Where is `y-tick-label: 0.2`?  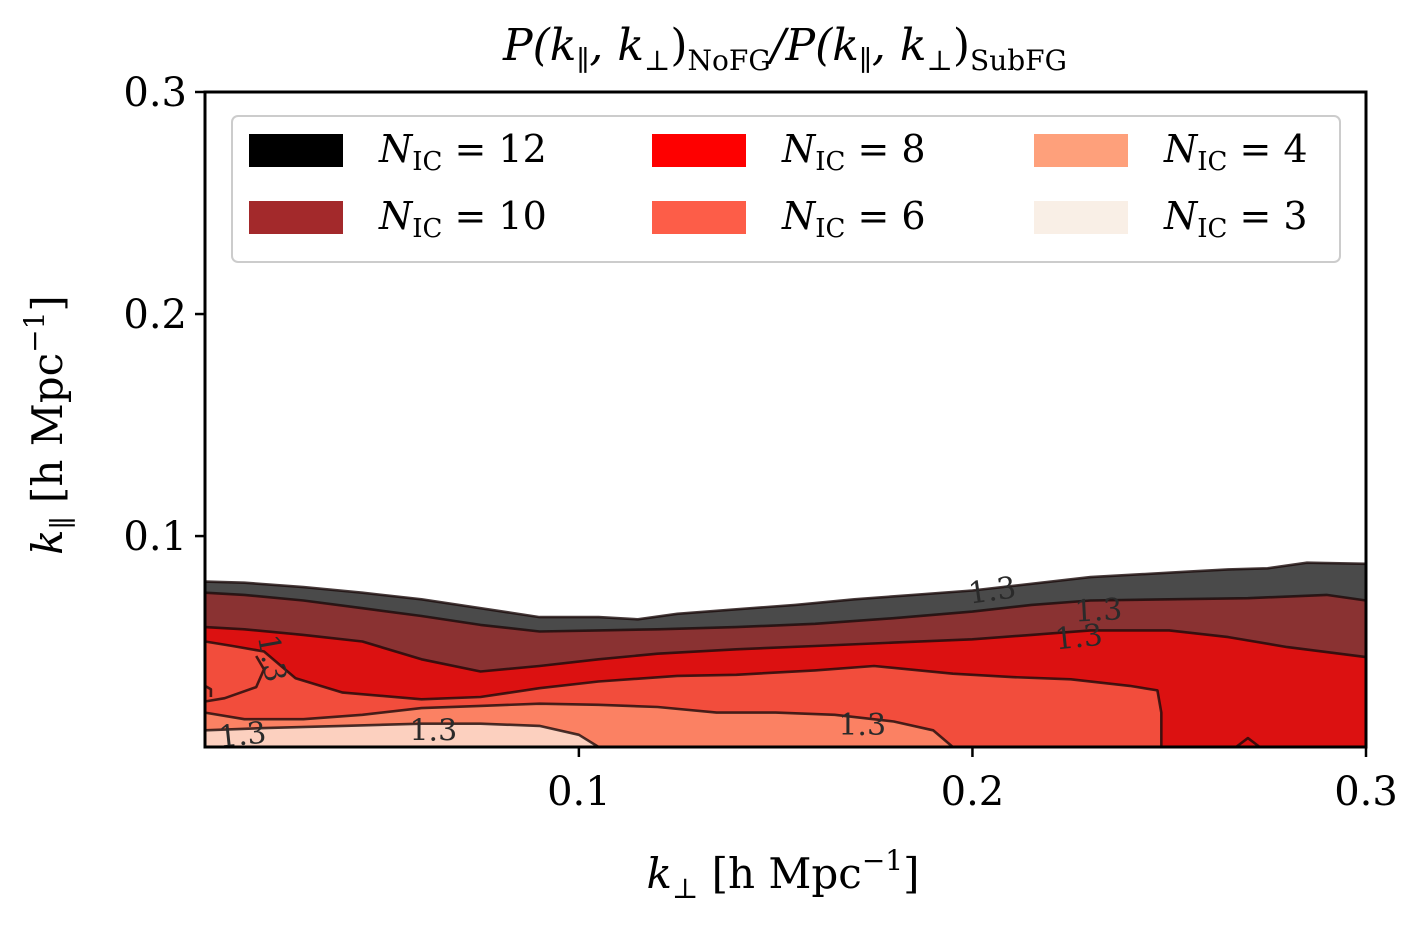
y-tick-label: 0.2 is located at coordinates (155, 315).